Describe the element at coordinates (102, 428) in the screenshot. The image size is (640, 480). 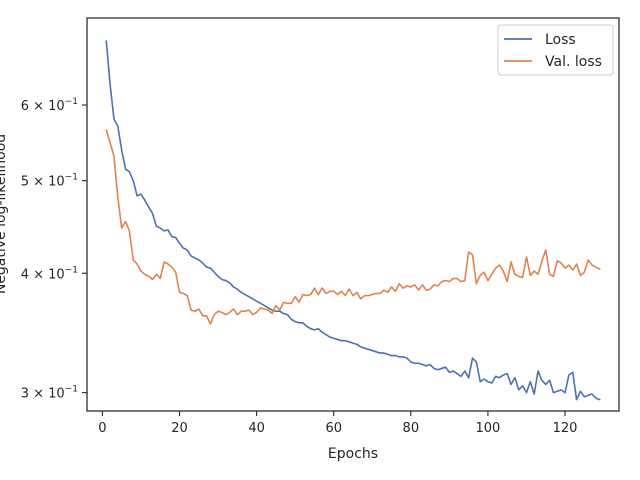
I see `x-tick-label: 0` at that location.